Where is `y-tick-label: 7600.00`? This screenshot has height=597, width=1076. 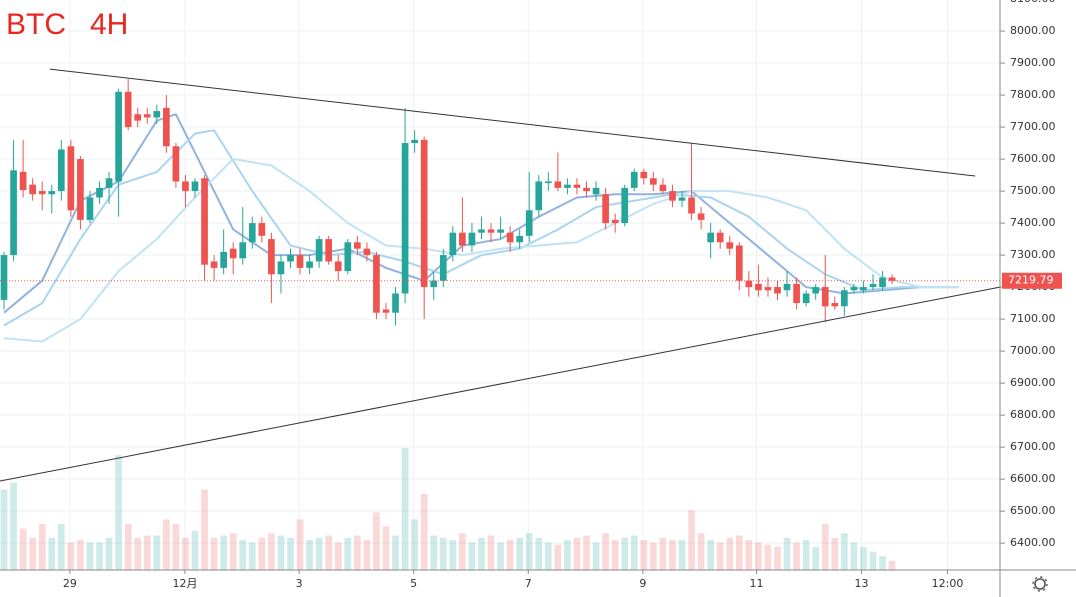
y-tick-label: 7600.00 is located at coordinates (1033, 158).